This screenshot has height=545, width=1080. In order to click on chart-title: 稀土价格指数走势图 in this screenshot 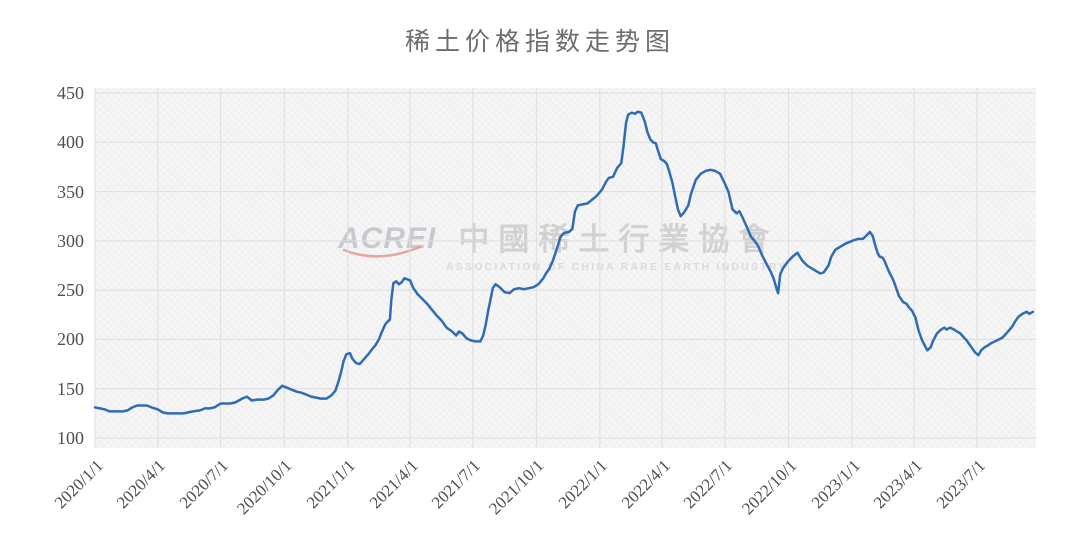, I will do `click(539, 42)`.